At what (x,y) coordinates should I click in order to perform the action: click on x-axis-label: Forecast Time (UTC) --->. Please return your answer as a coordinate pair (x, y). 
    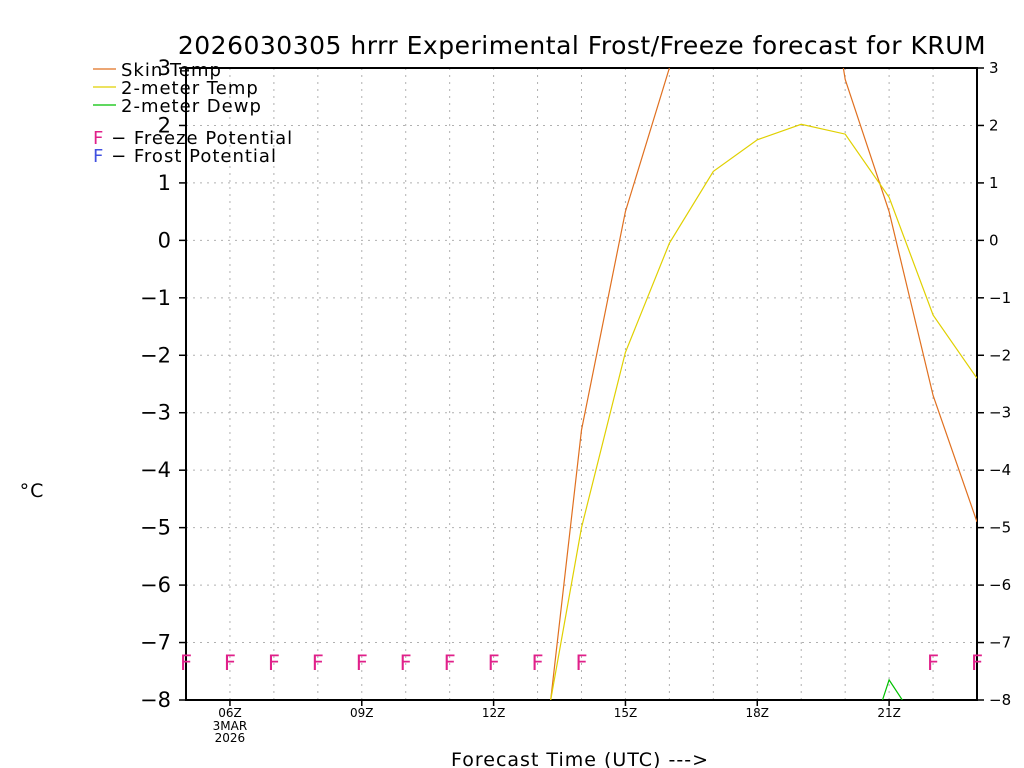
    Looking at the image, I should click on (580, 758).